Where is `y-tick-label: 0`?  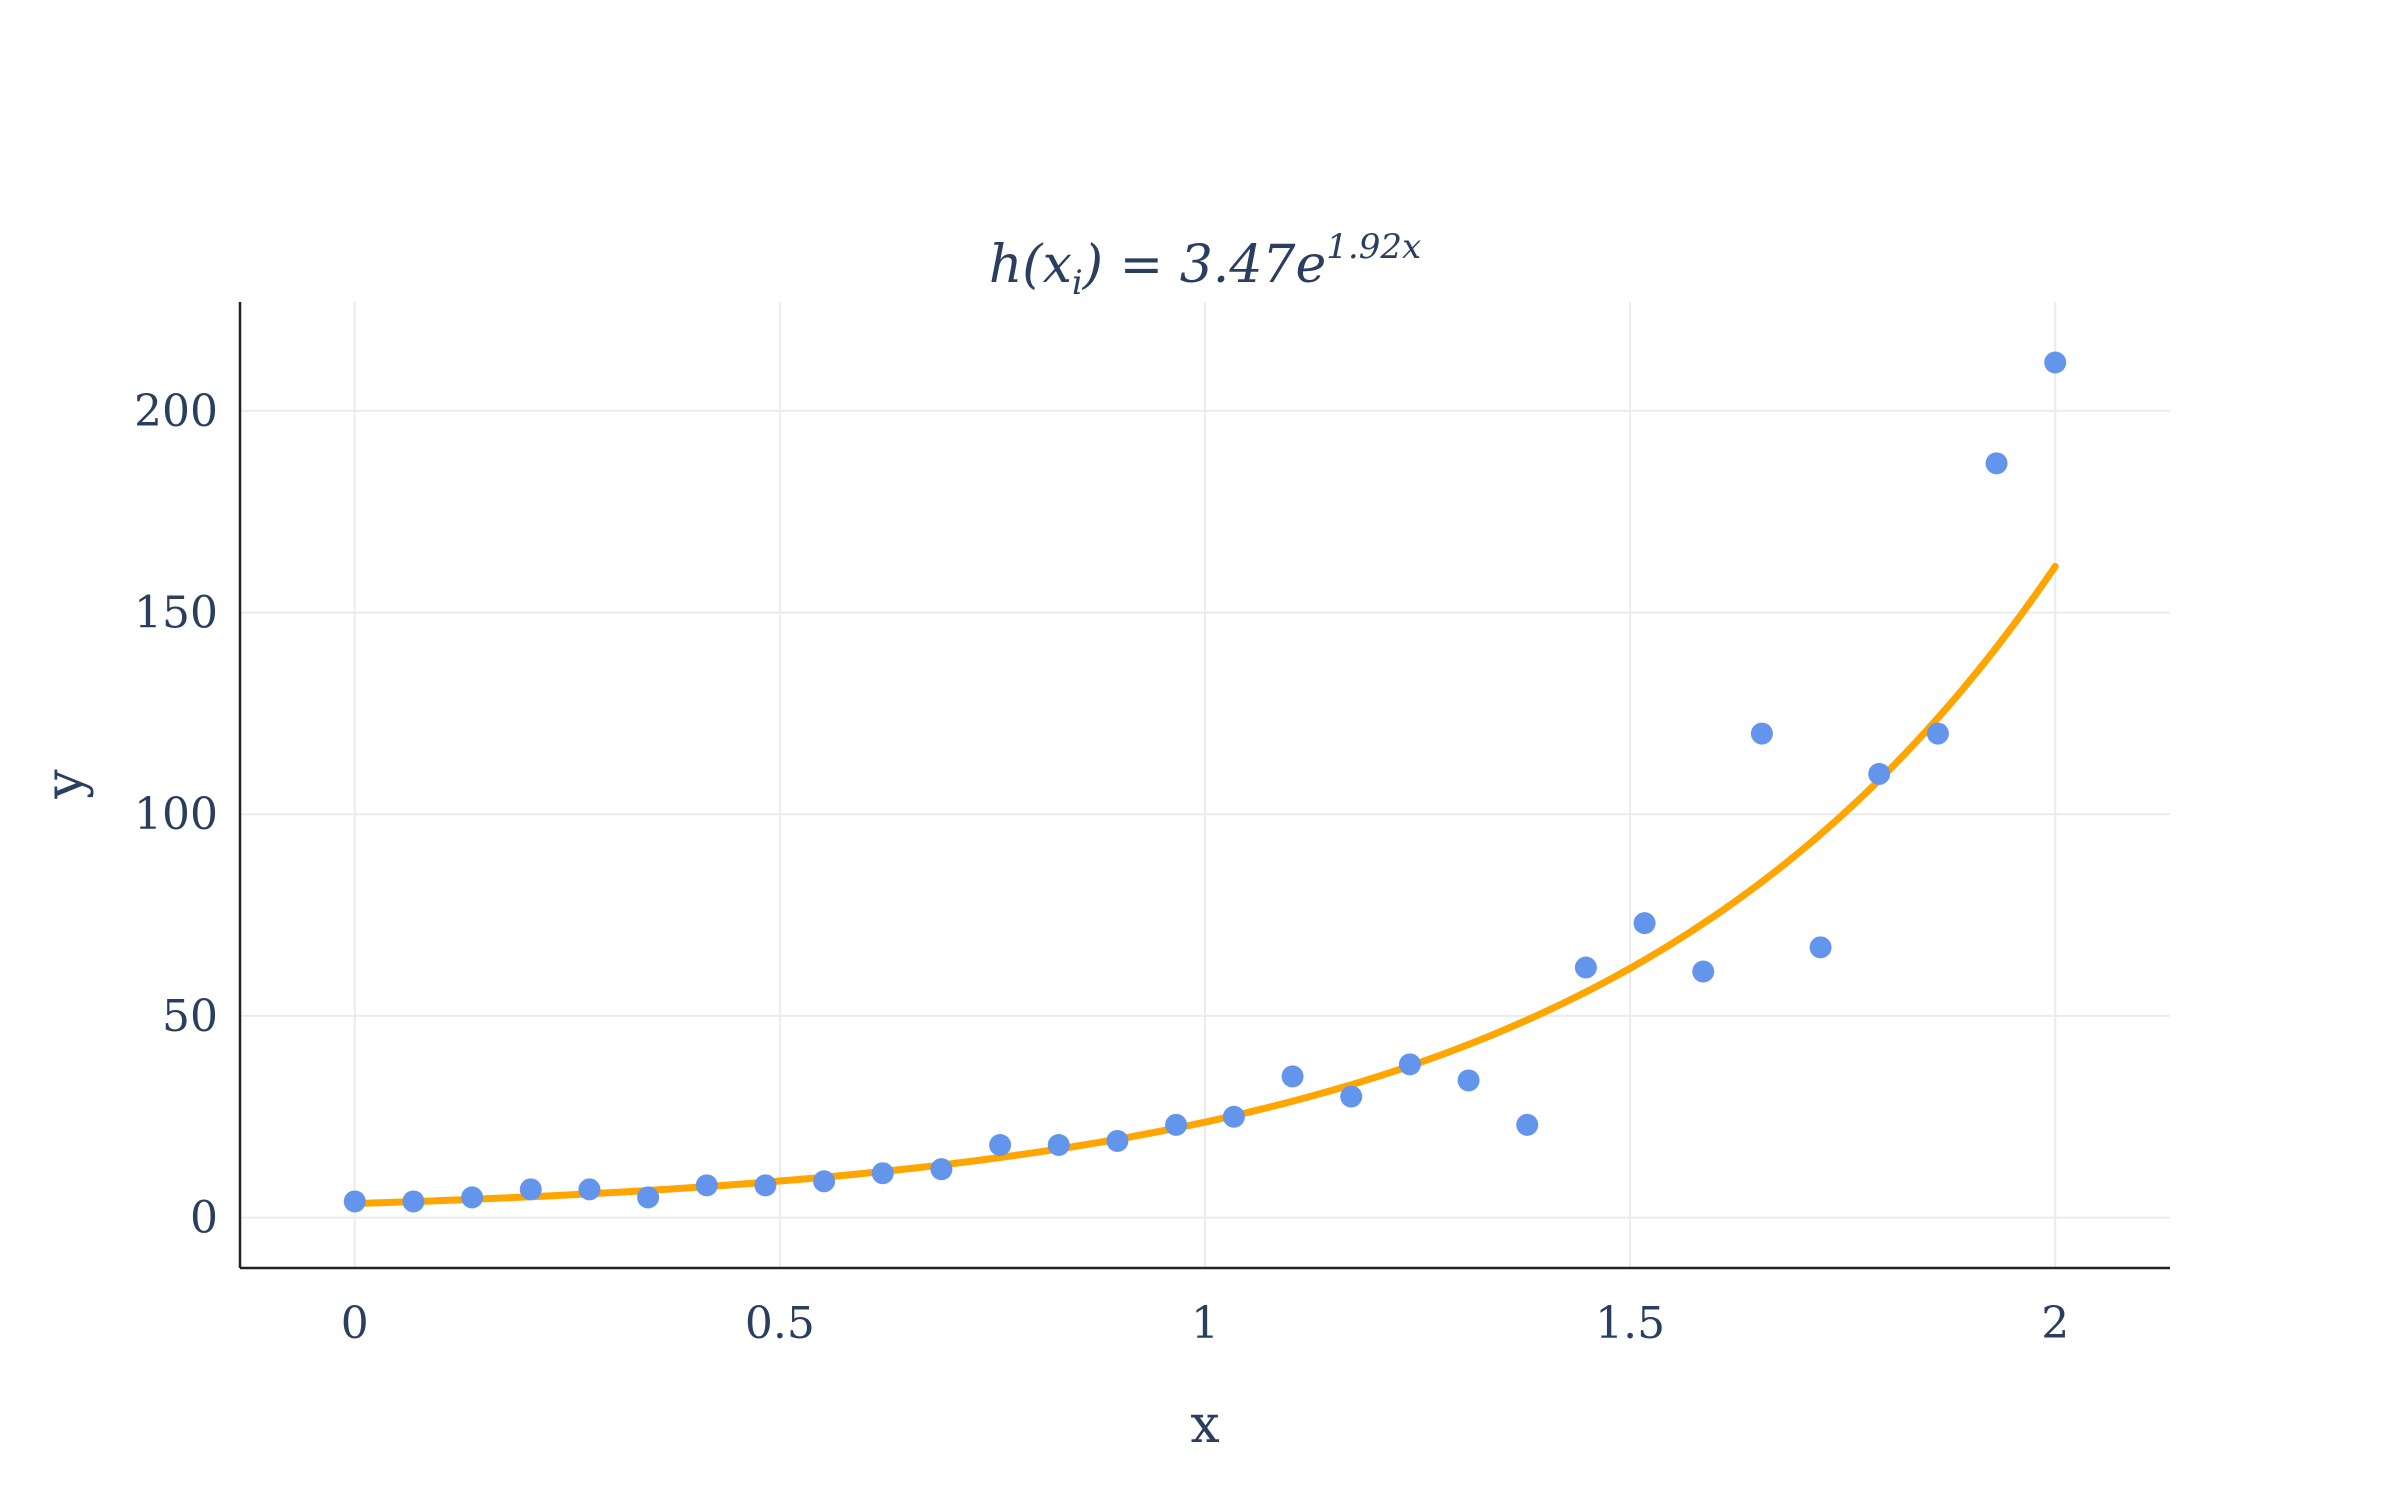 y-tick-label: 0 is located at coordinates (204, 1218).